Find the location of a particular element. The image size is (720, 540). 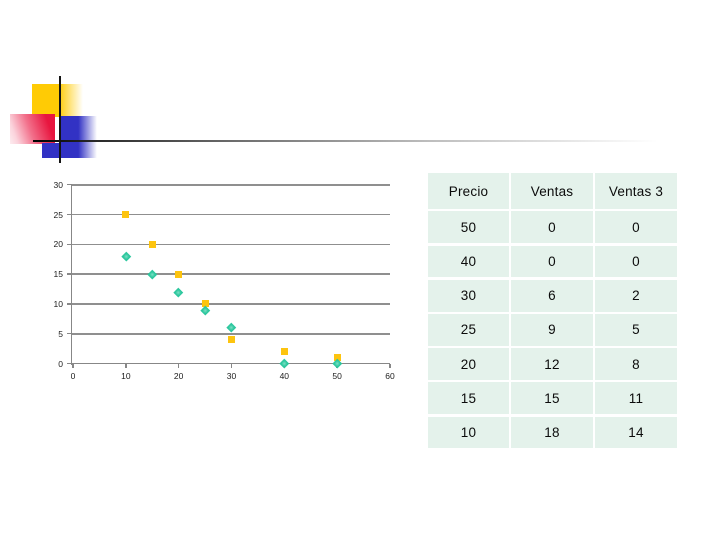

table-header-ventas-3: Ventas 3 is located at coordinates (636, 191).